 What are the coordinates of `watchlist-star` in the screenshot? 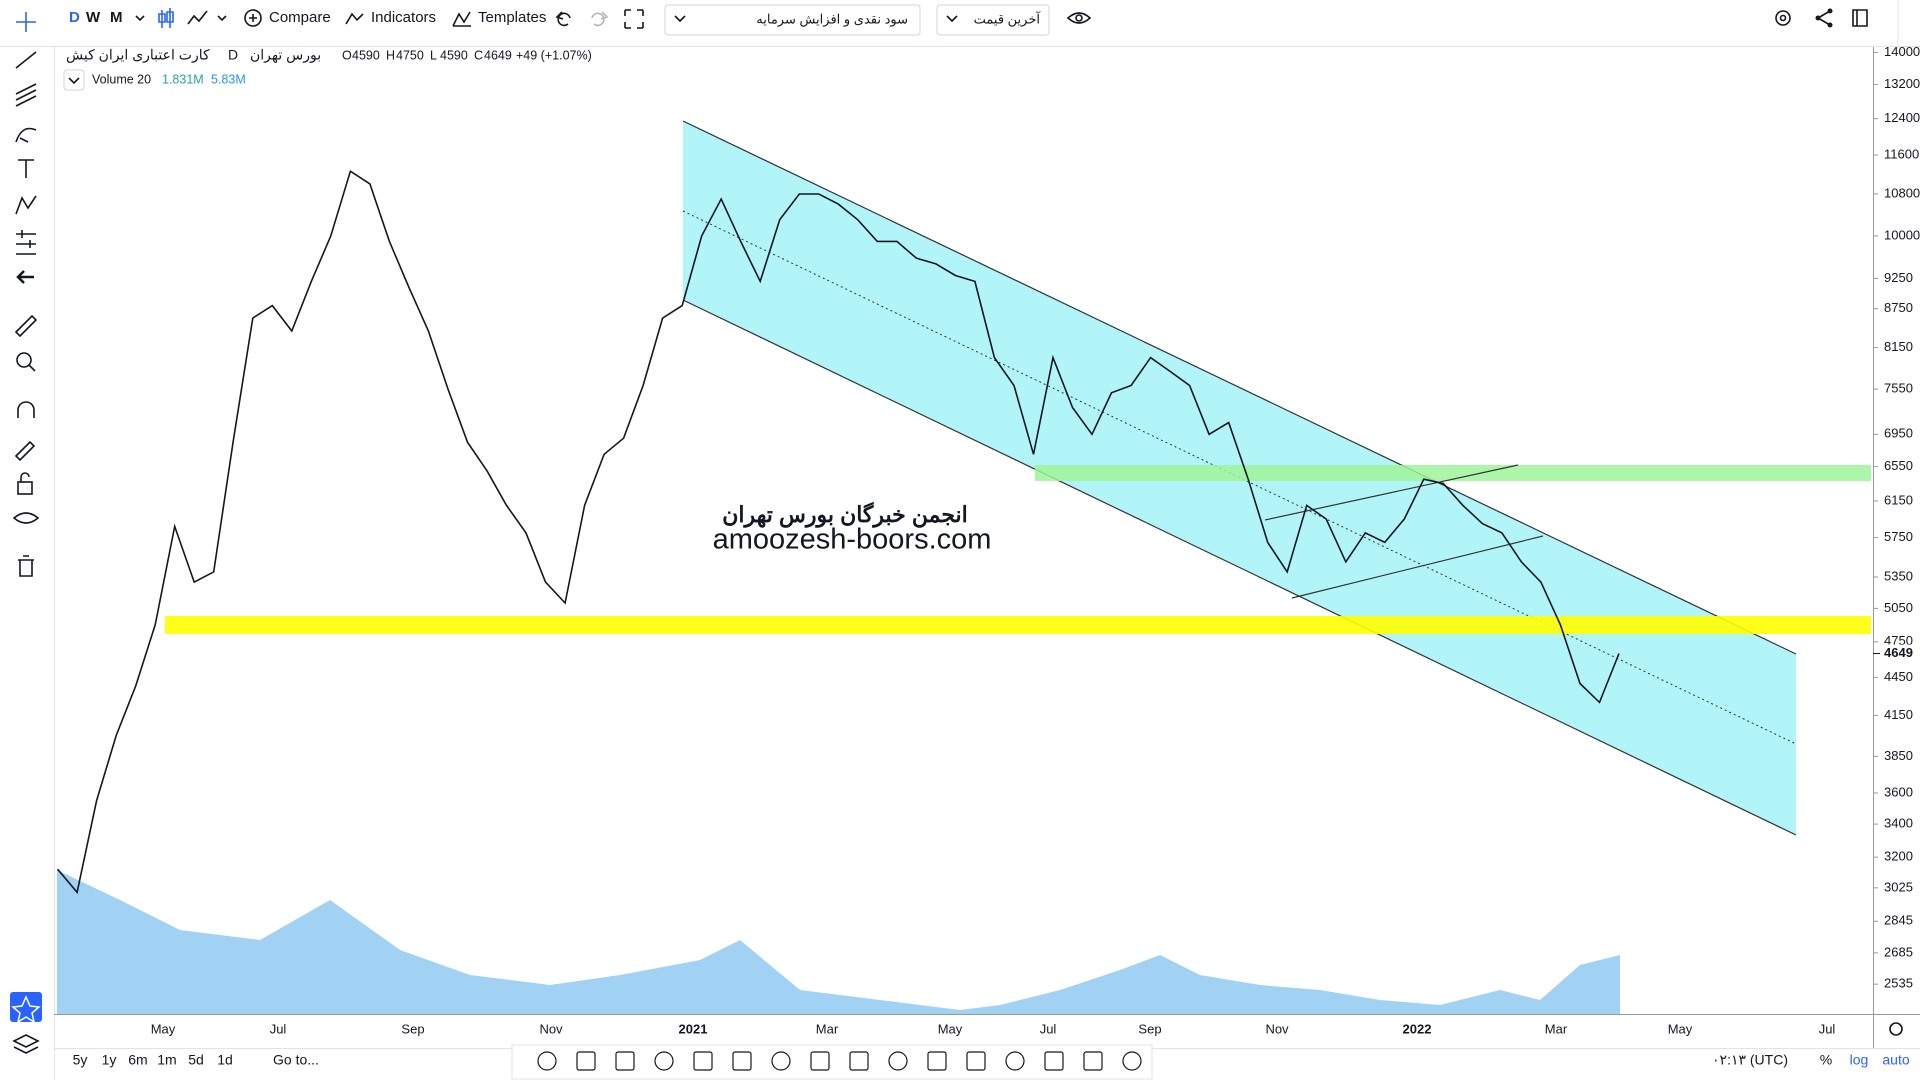 It's located at (26, 1007).